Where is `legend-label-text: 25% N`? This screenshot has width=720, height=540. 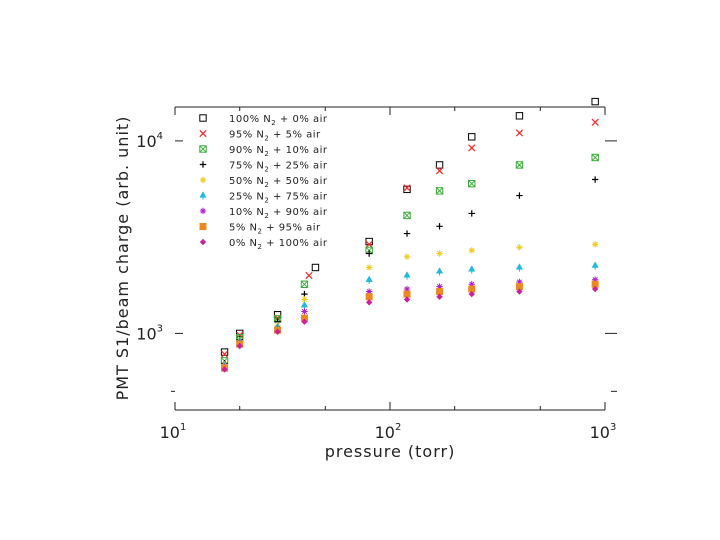
legend-label-text: 25% N is located at coordinates (246, 197).